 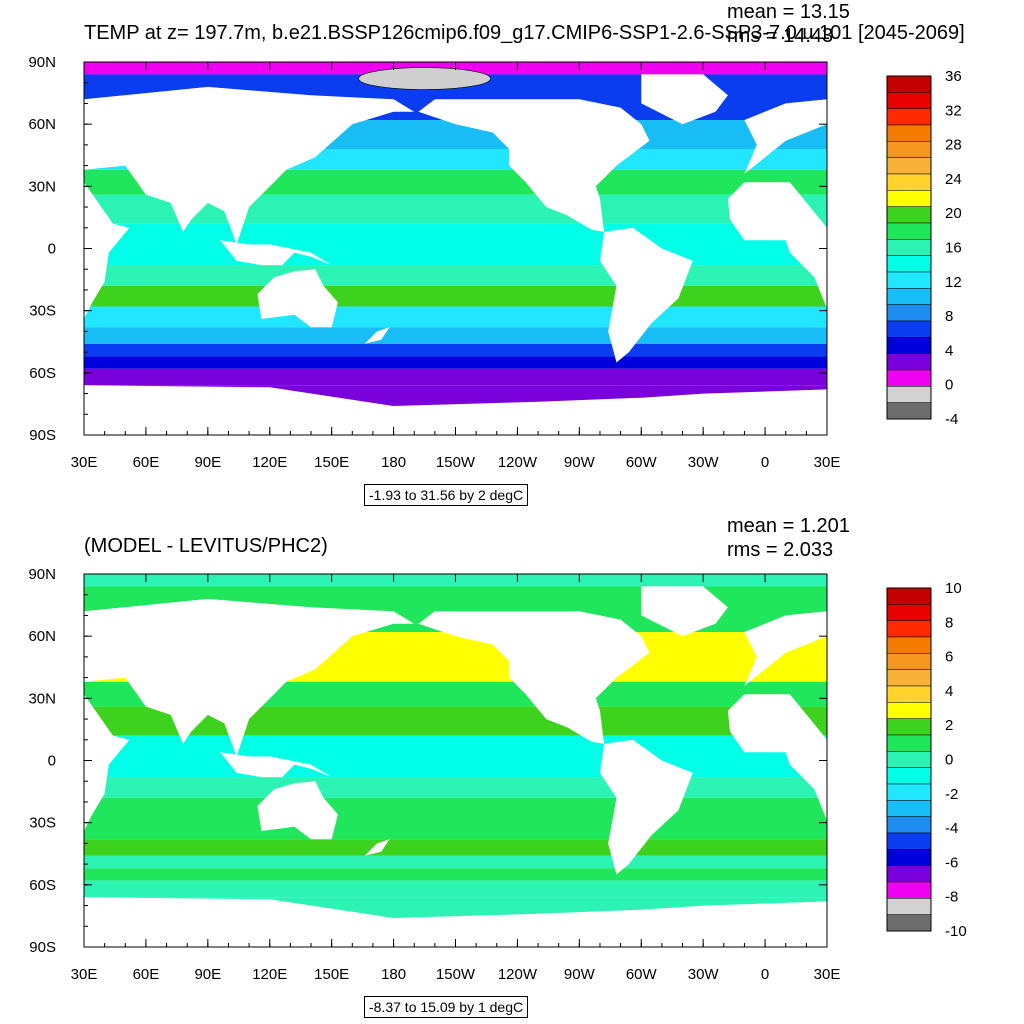 I want to click on rms-label: rms = 14.43, so click(x=780, y=36).